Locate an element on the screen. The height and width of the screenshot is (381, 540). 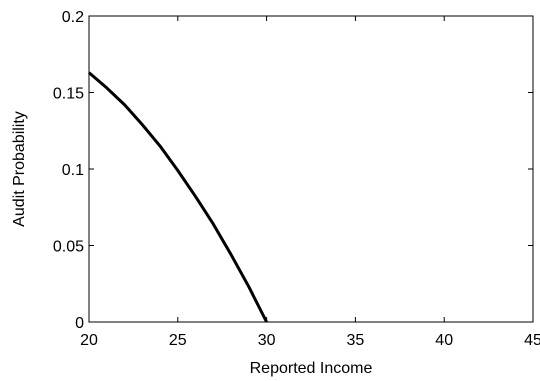
x-tick-label: 20 is located at coordinates (89, 340).